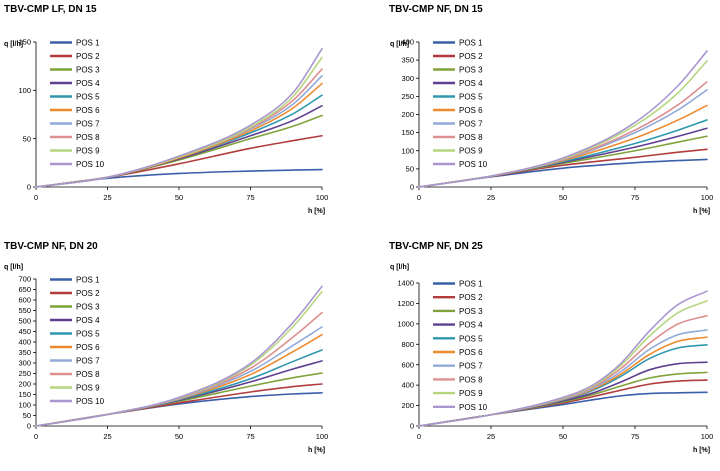 The image size is (720, 471). I want to click on y-tick-label: 650, so click(24, 289).